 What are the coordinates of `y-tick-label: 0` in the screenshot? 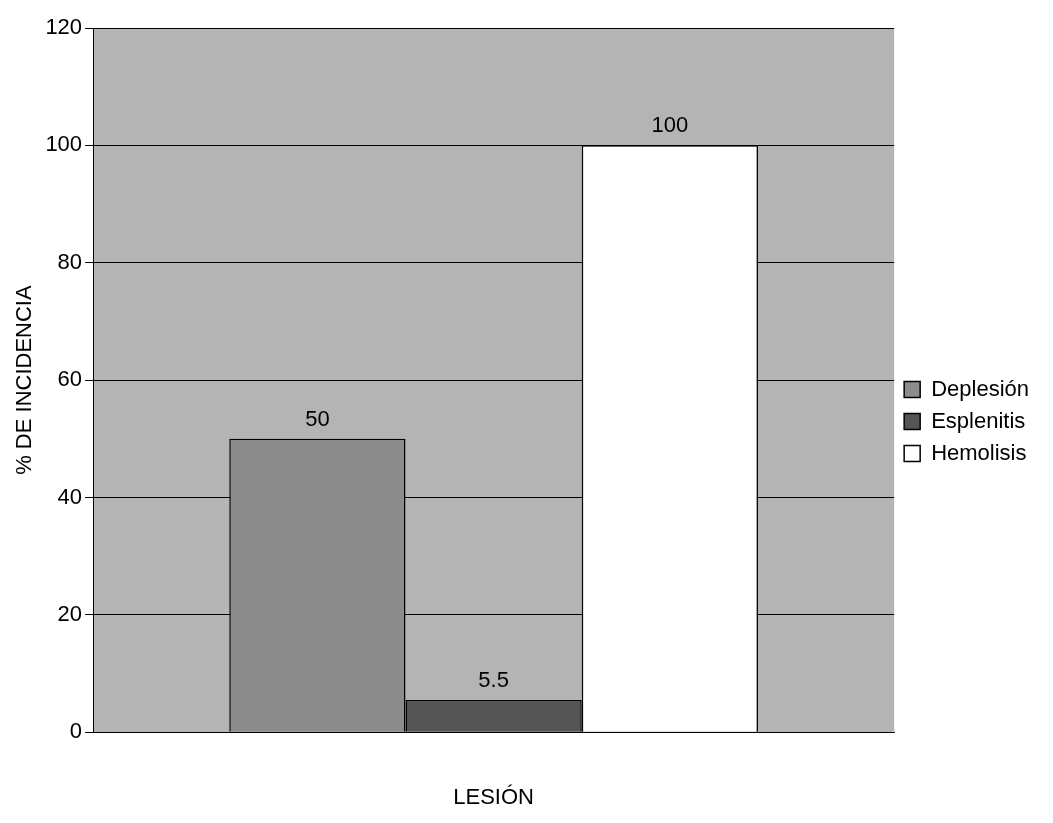 It's located at (76, 731).